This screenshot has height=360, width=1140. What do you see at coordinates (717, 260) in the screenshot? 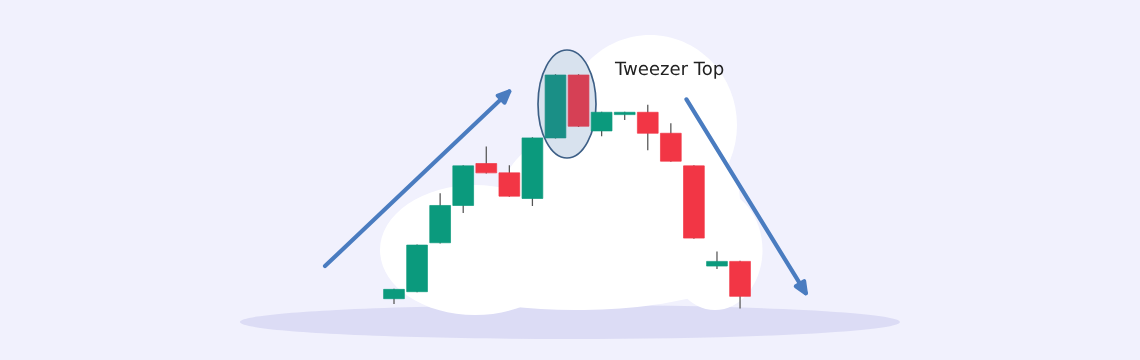
I see `candlestick` at bounding box center [717, 260].